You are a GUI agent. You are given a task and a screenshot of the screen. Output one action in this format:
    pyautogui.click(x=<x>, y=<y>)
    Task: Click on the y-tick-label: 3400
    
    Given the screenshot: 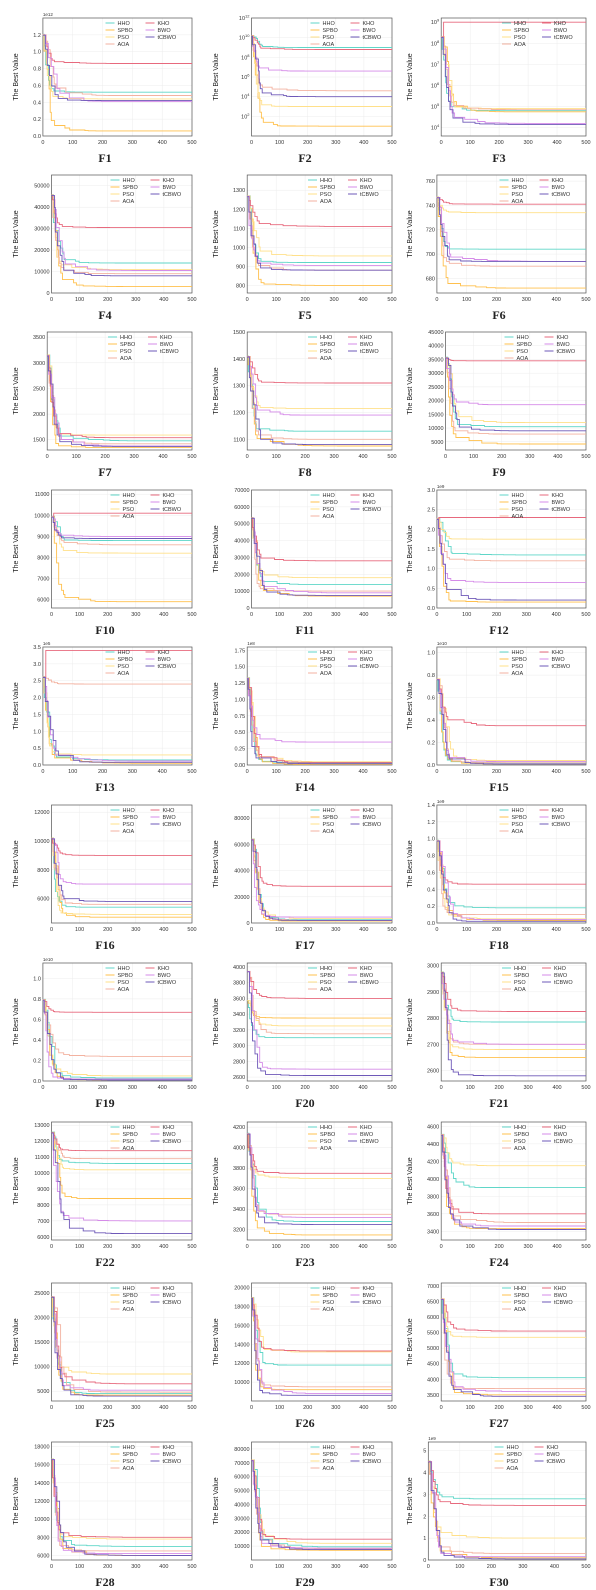 What is the action you would take?
    pyautogui.click(x=239, y=1015)
    